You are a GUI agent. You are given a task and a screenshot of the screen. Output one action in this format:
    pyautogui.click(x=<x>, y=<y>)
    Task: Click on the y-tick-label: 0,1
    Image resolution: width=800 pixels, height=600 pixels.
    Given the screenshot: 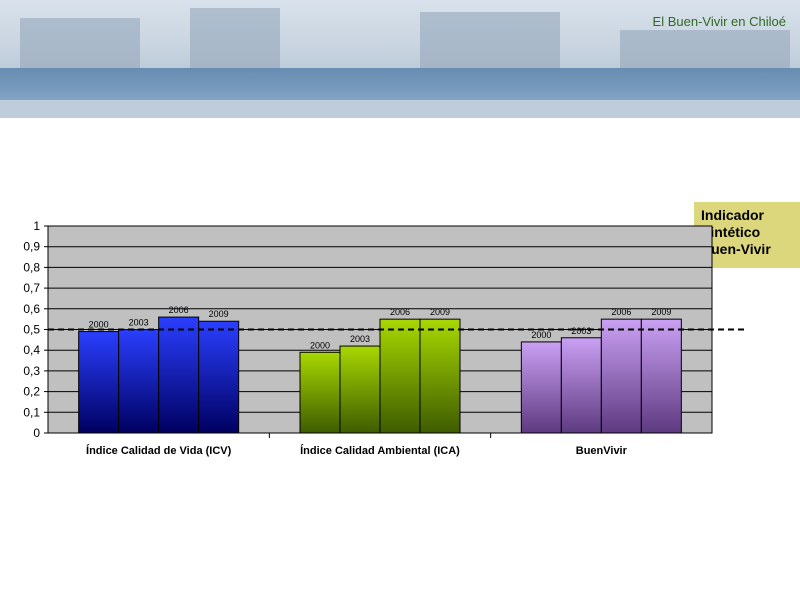 What is the action you would take?
    pyautogui.click(x=31, y=412)
    